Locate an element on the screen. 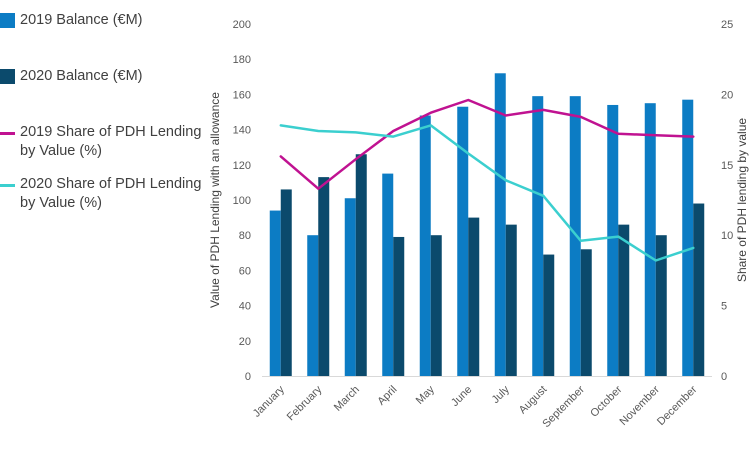 The width and height of the screenshot is (756, 450). bar-2019-august is located at coordinates (538, 236).